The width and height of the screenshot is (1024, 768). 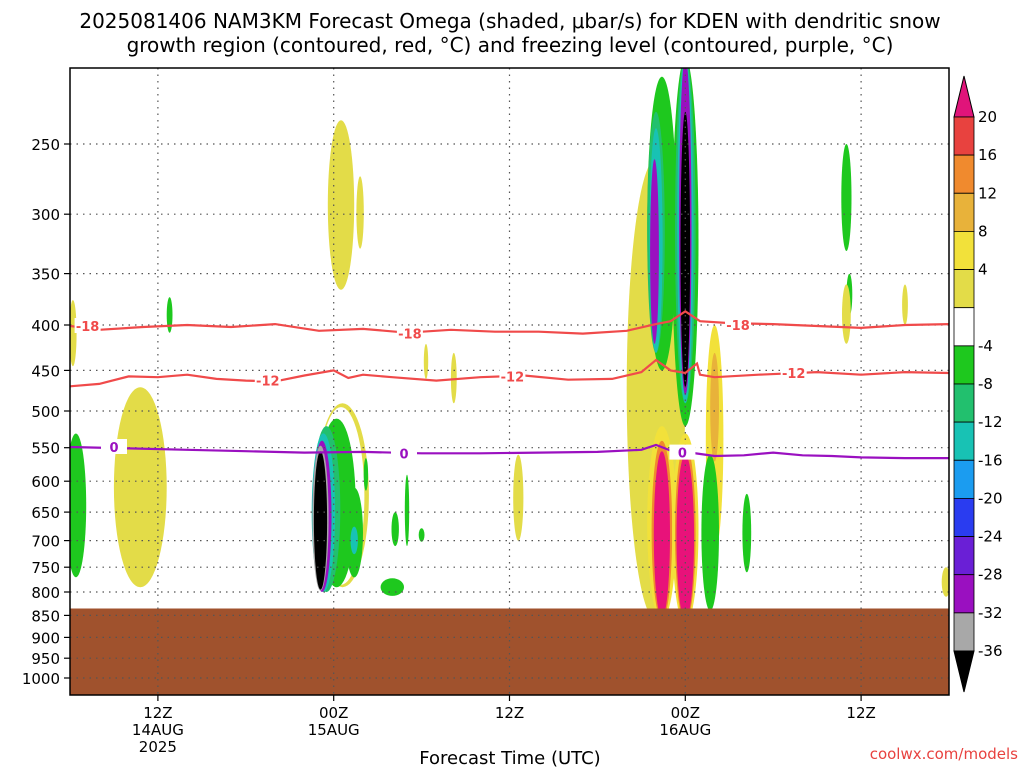 I want to click on y-tick-label-950: 950, so click(x=45, y=659).